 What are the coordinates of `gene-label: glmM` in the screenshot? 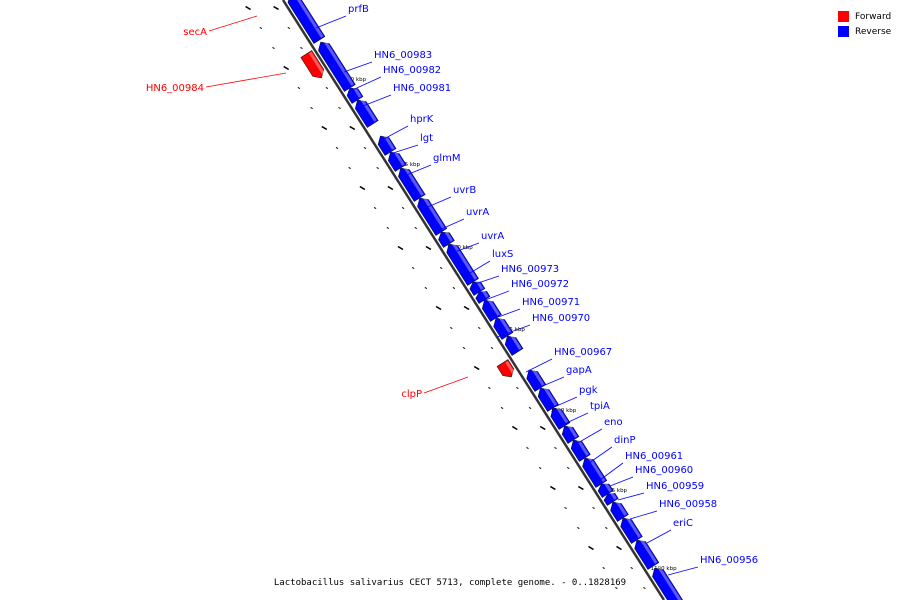 It's located at (447, 158).